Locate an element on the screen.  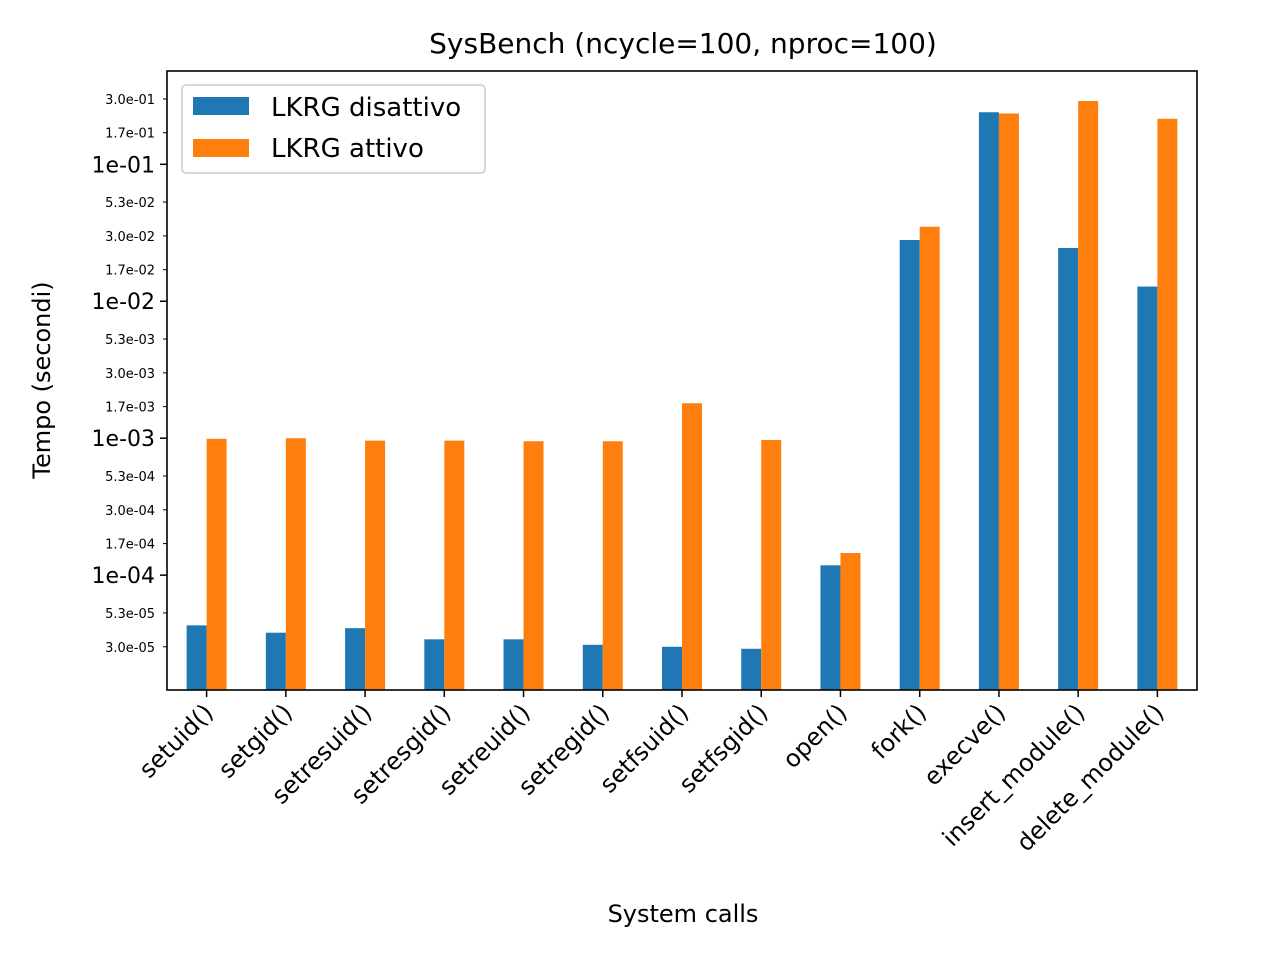
y-minor-tick-label-6: 3.0e-03 is located at coordinates (130, 374).